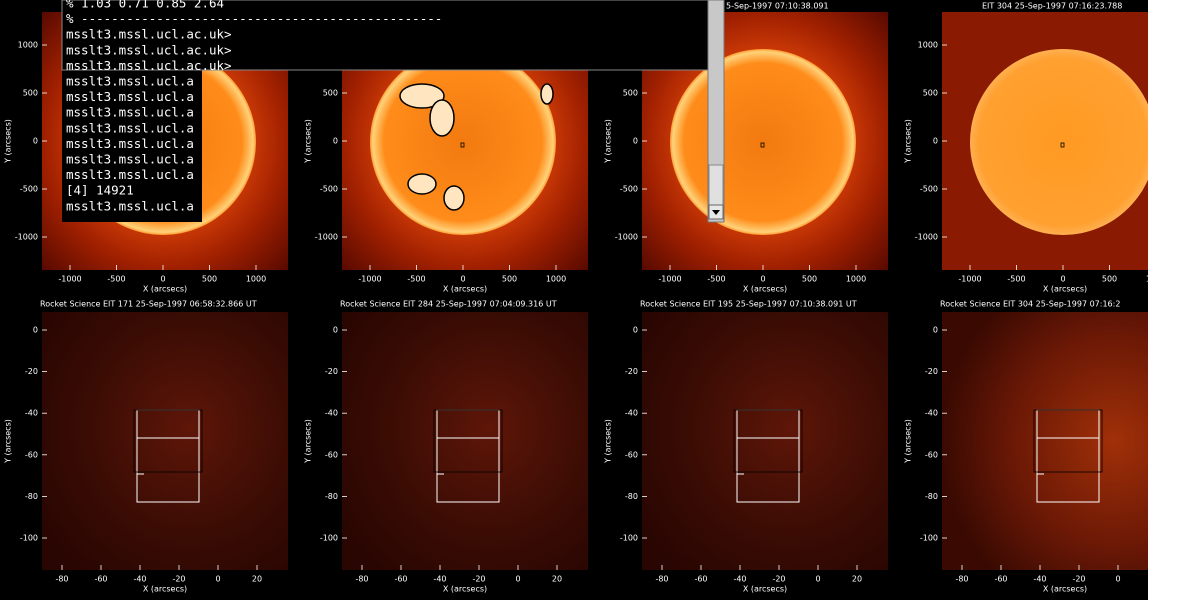 Image resolution: width=1200 pixels, height=600 pixels. I want to click on window-edge, so click(1174, 300).